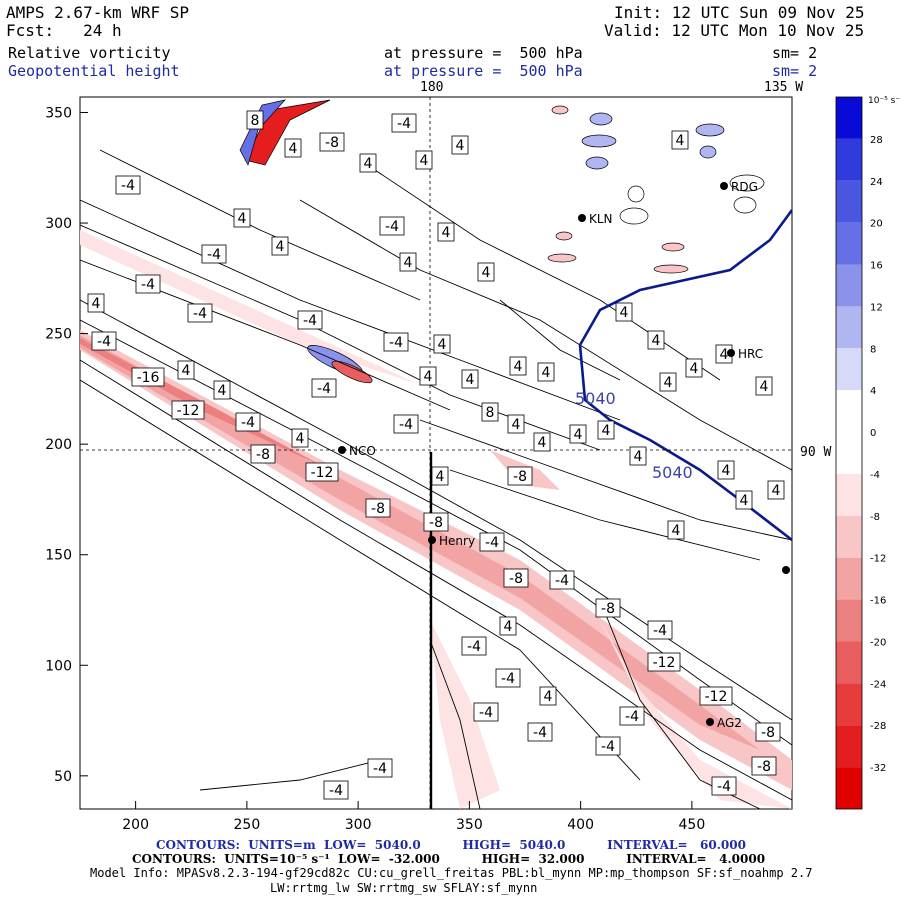 The height and width of the screenshot is (900, 900). I want to click on colorbar-tick-label: 0, so click(873, 433).